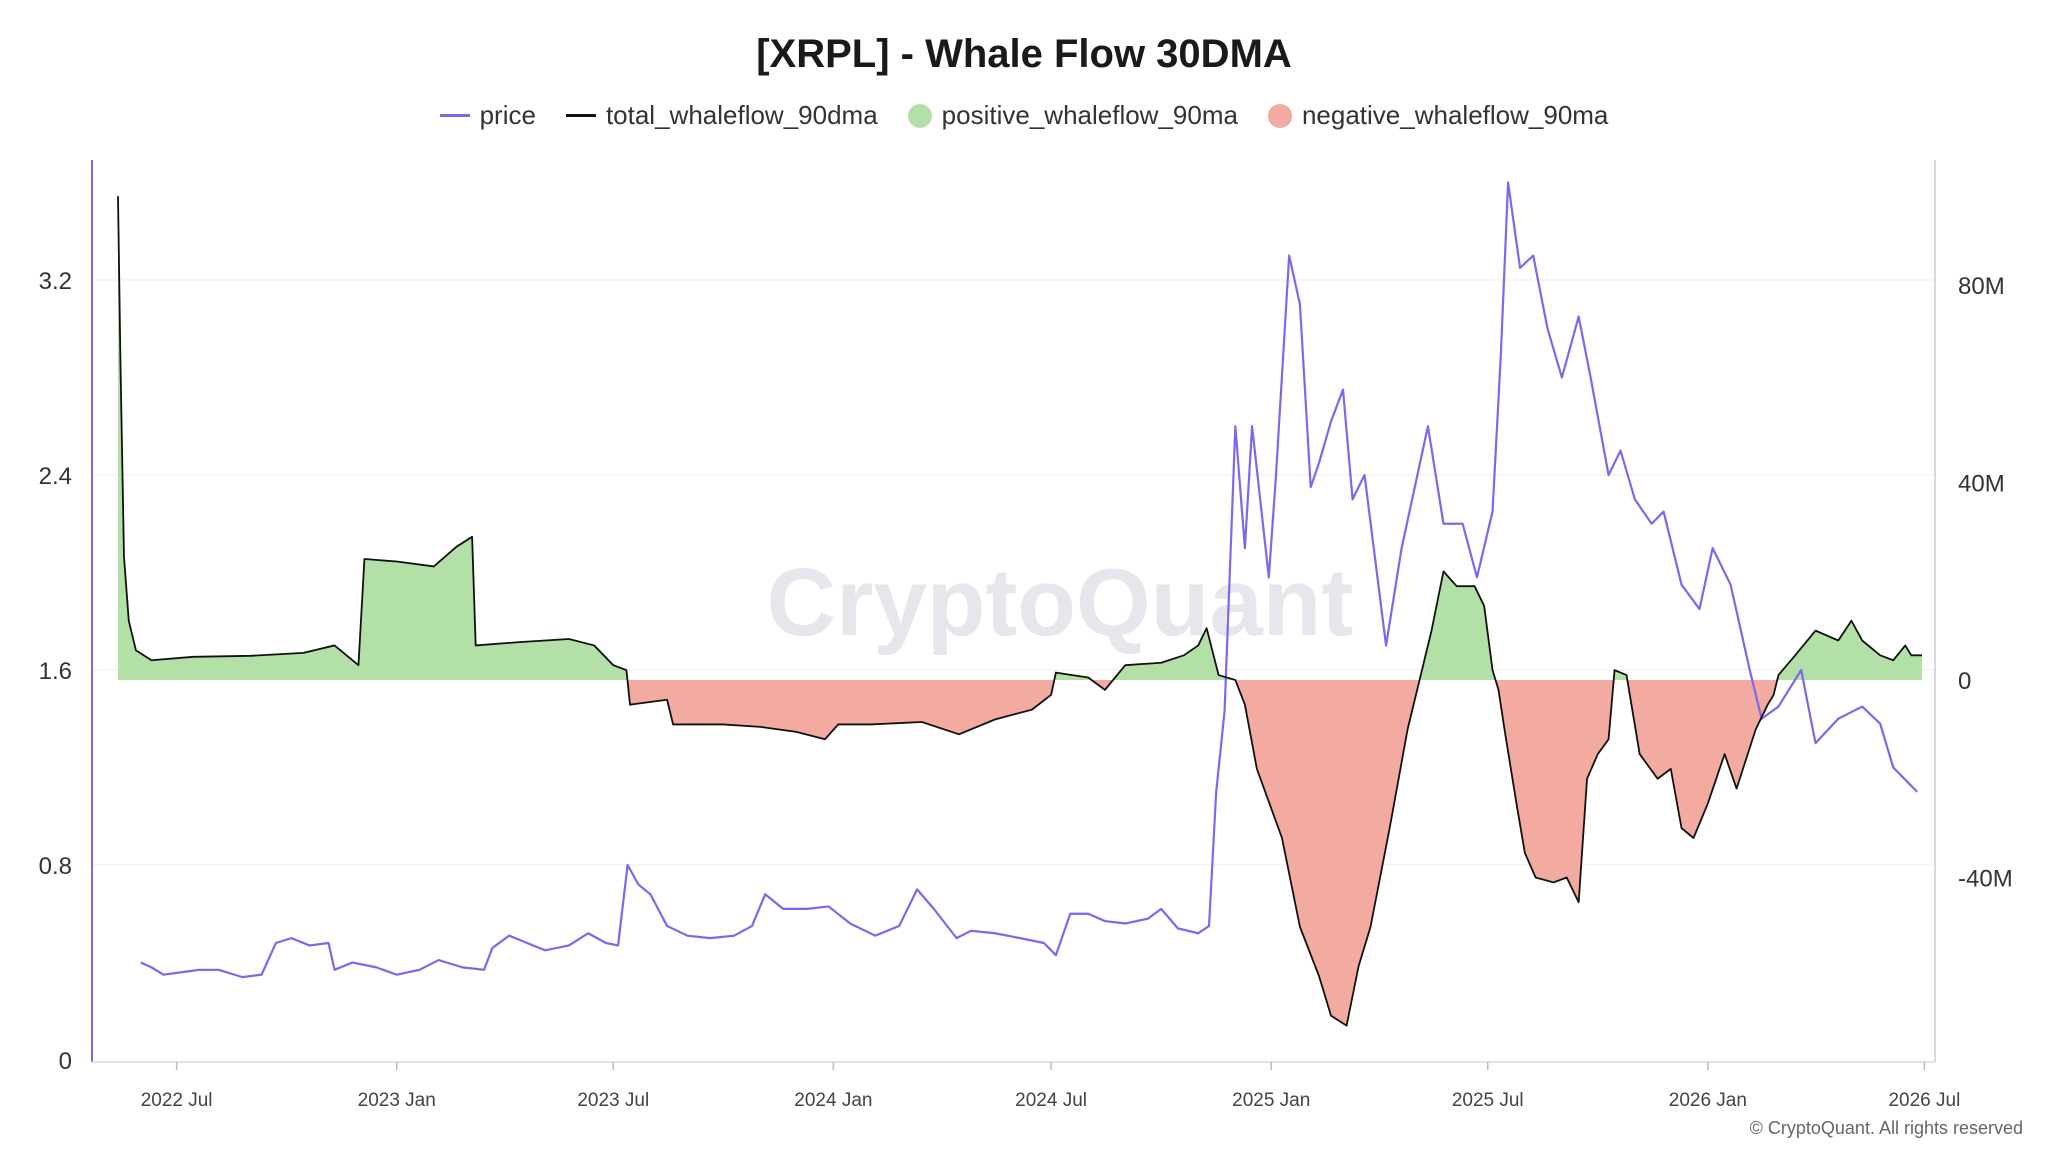  Describe the element at coordinates (833, 1100) in the screenshot. I see `x-tick-label: 2024 Jan` at that location.